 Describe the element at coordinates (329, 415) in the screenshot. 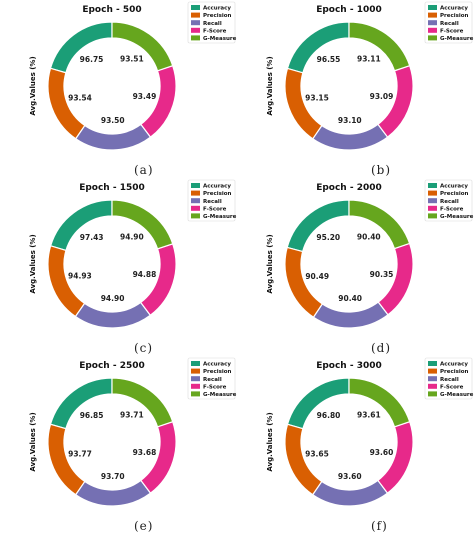

I see `data-label-accuracy: 96.80` at that location.